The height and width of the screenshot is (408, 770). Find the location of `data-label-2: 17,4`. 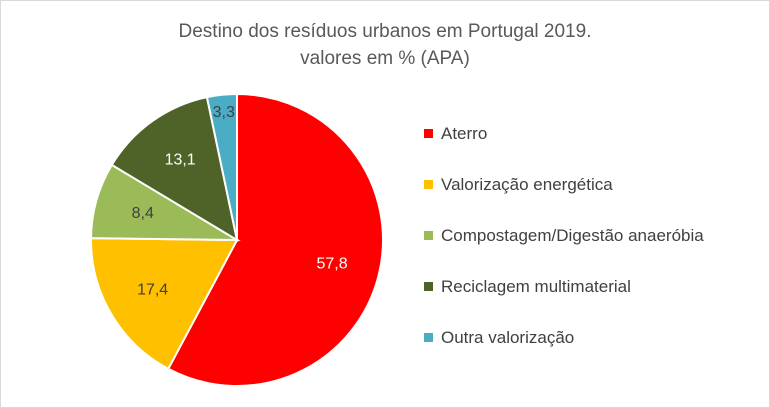

data-label-2: 17,4 is located at coordinates (152, 289).